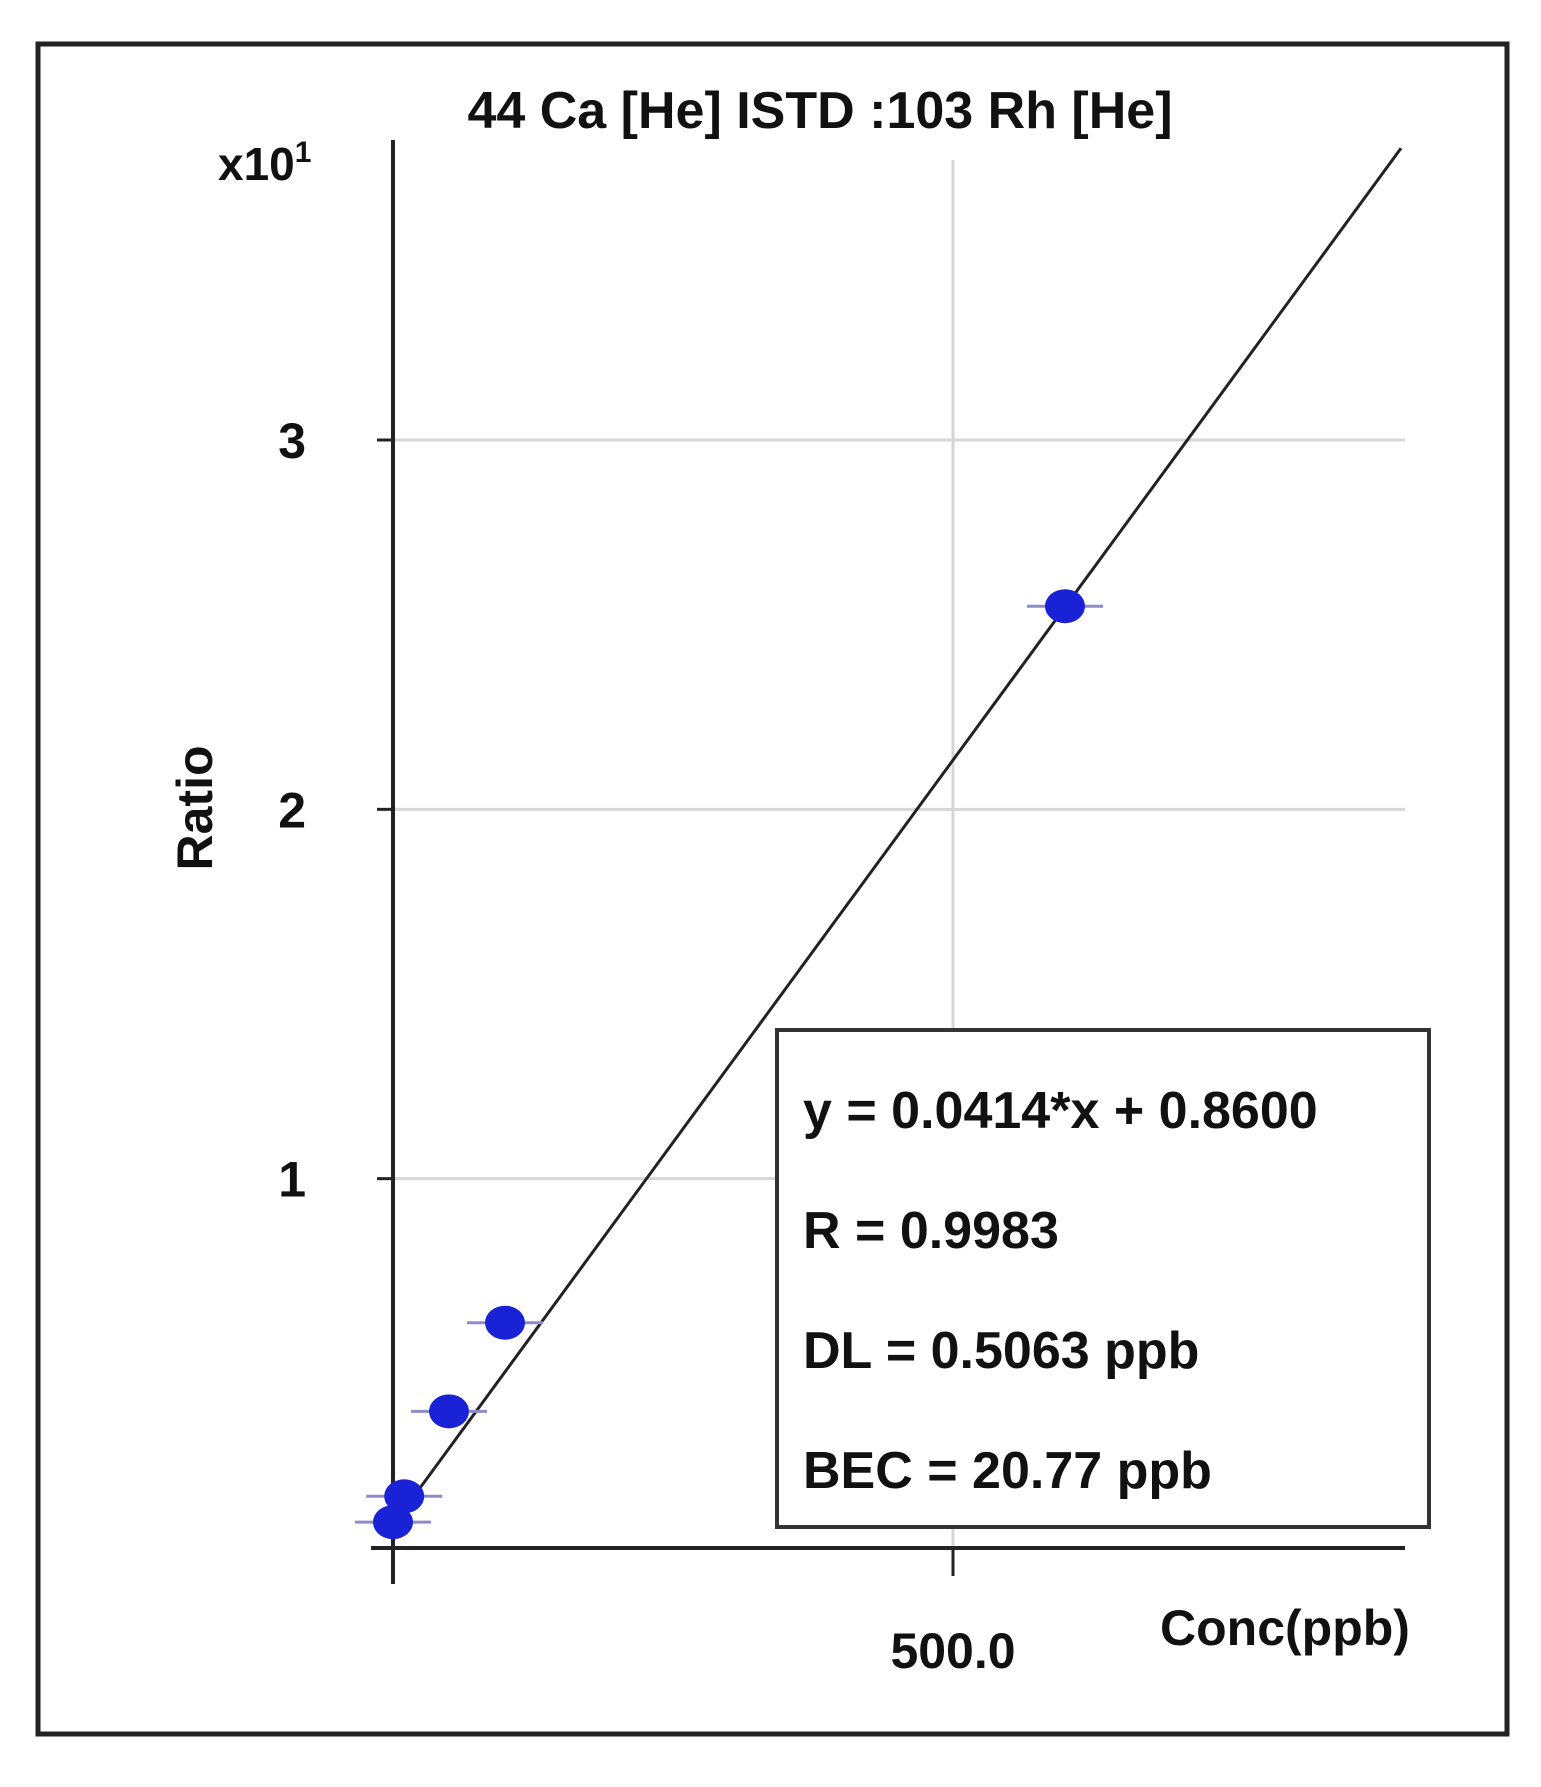 Image resolution: width=1541 pixels, height=1787 pixels. I want to click on x-axis-label: Conc(ppb), so click(1285, 1628).